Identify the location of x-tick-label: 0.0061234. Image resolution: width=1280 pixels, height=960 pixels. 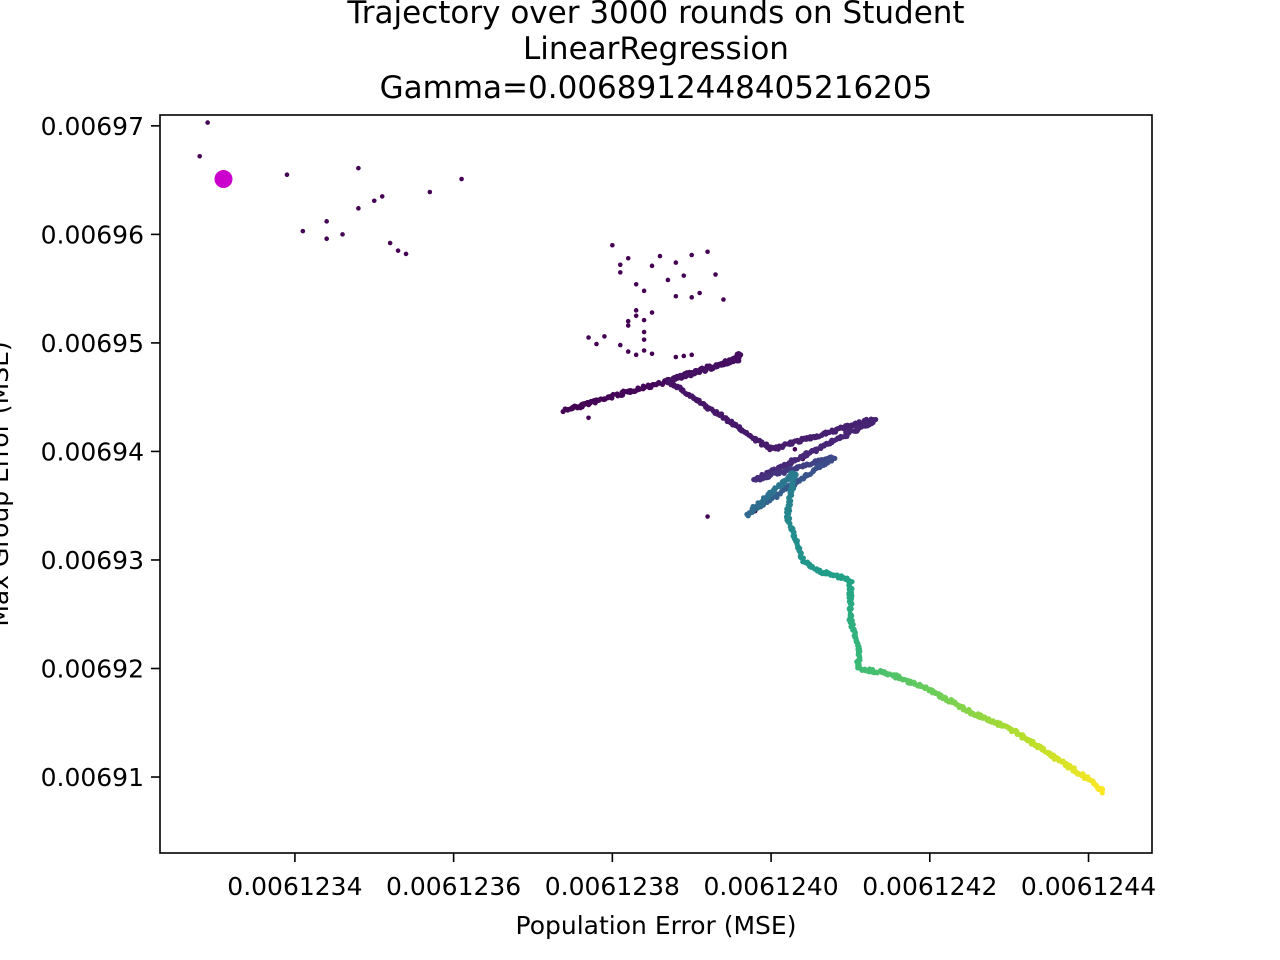
(294, 886).